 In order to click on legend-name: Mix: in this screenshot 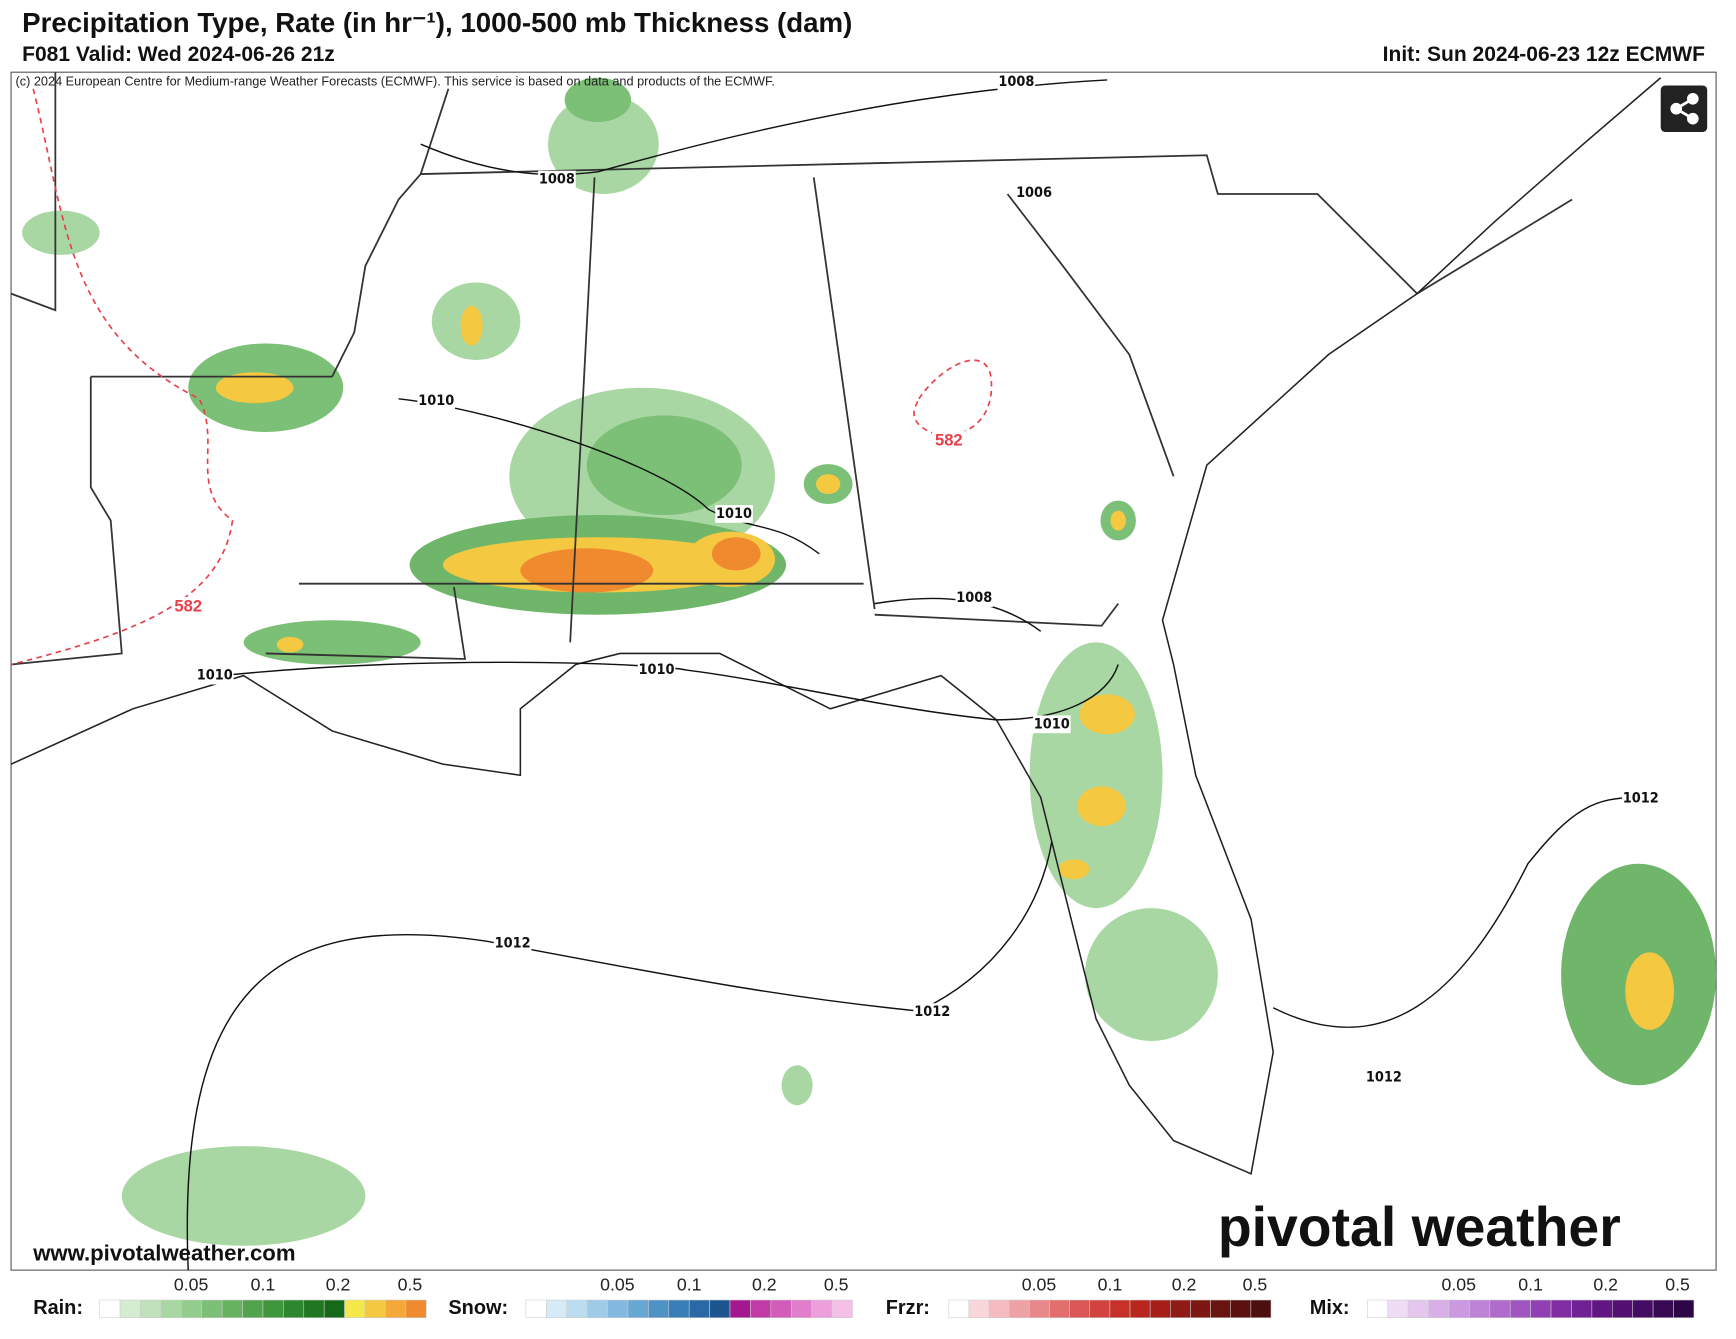, I will do `click(1330, 1308)`.